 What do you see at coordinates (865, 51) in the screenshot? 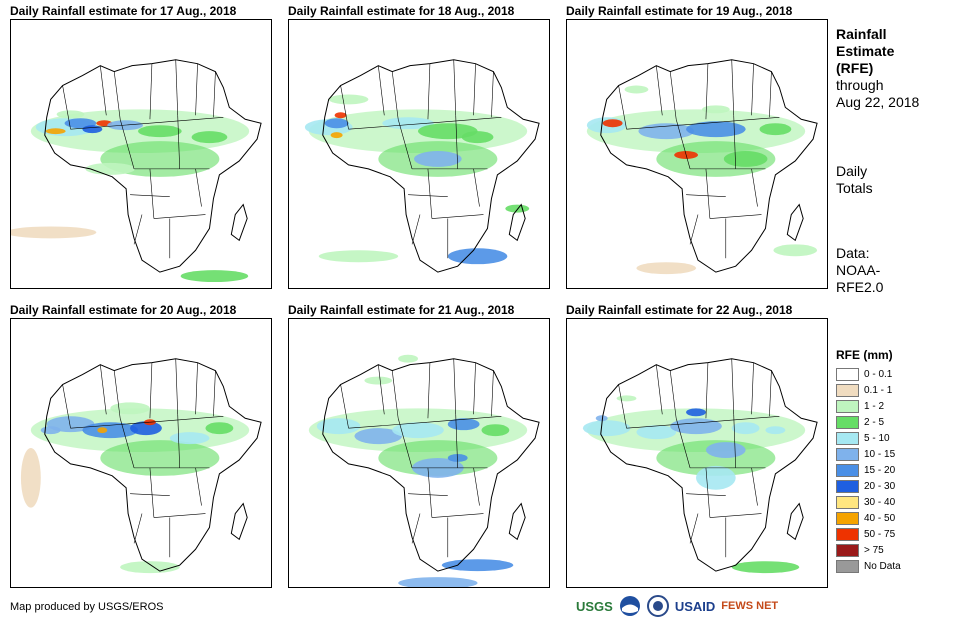
I see `heading-line: Estimate` at bounding box center [865, 51].